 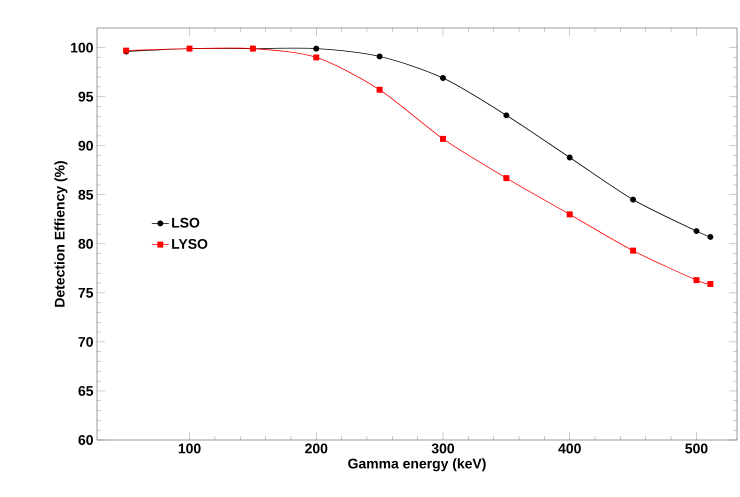 What do you see at coordinates (186, 223) in the screenshot?
I see `legend-label: LSO` at bounding box center [186, 223].